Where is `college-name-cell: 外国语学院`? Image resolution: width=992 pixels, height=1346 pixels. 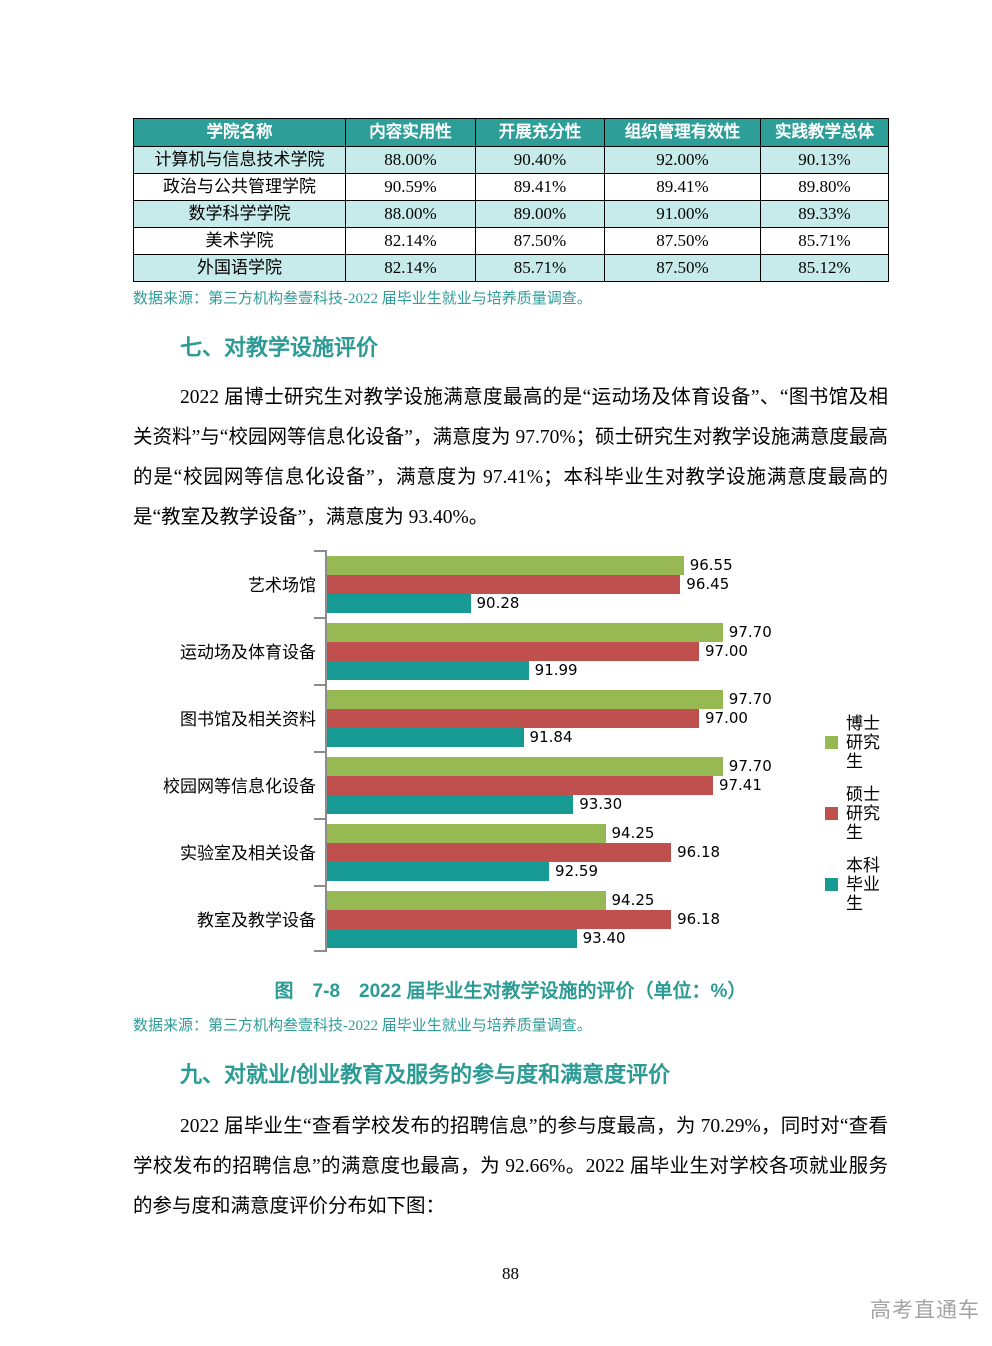 college-name-cell: 外国语学院 is located at coordinates (239, 268).